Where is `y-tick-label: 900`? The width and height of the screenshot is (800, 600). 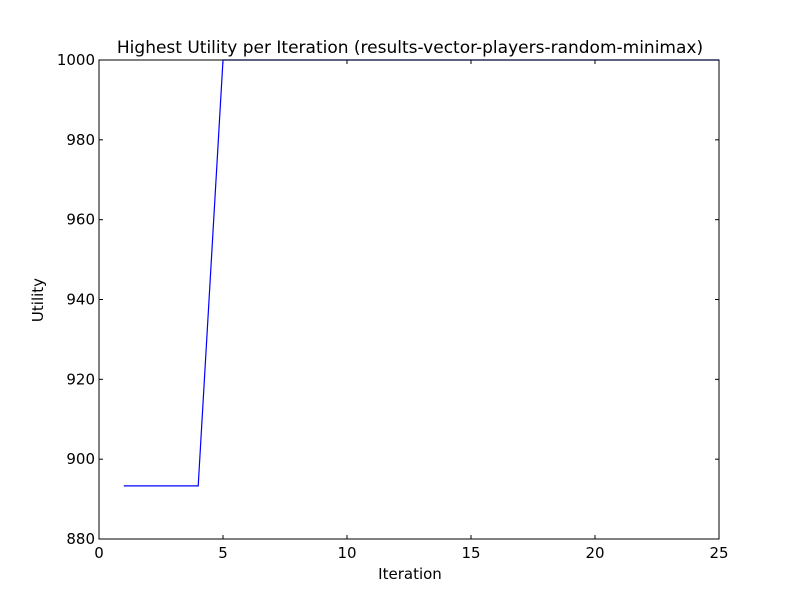
y-tick-label: 900 is located at coordinates (80, 459).